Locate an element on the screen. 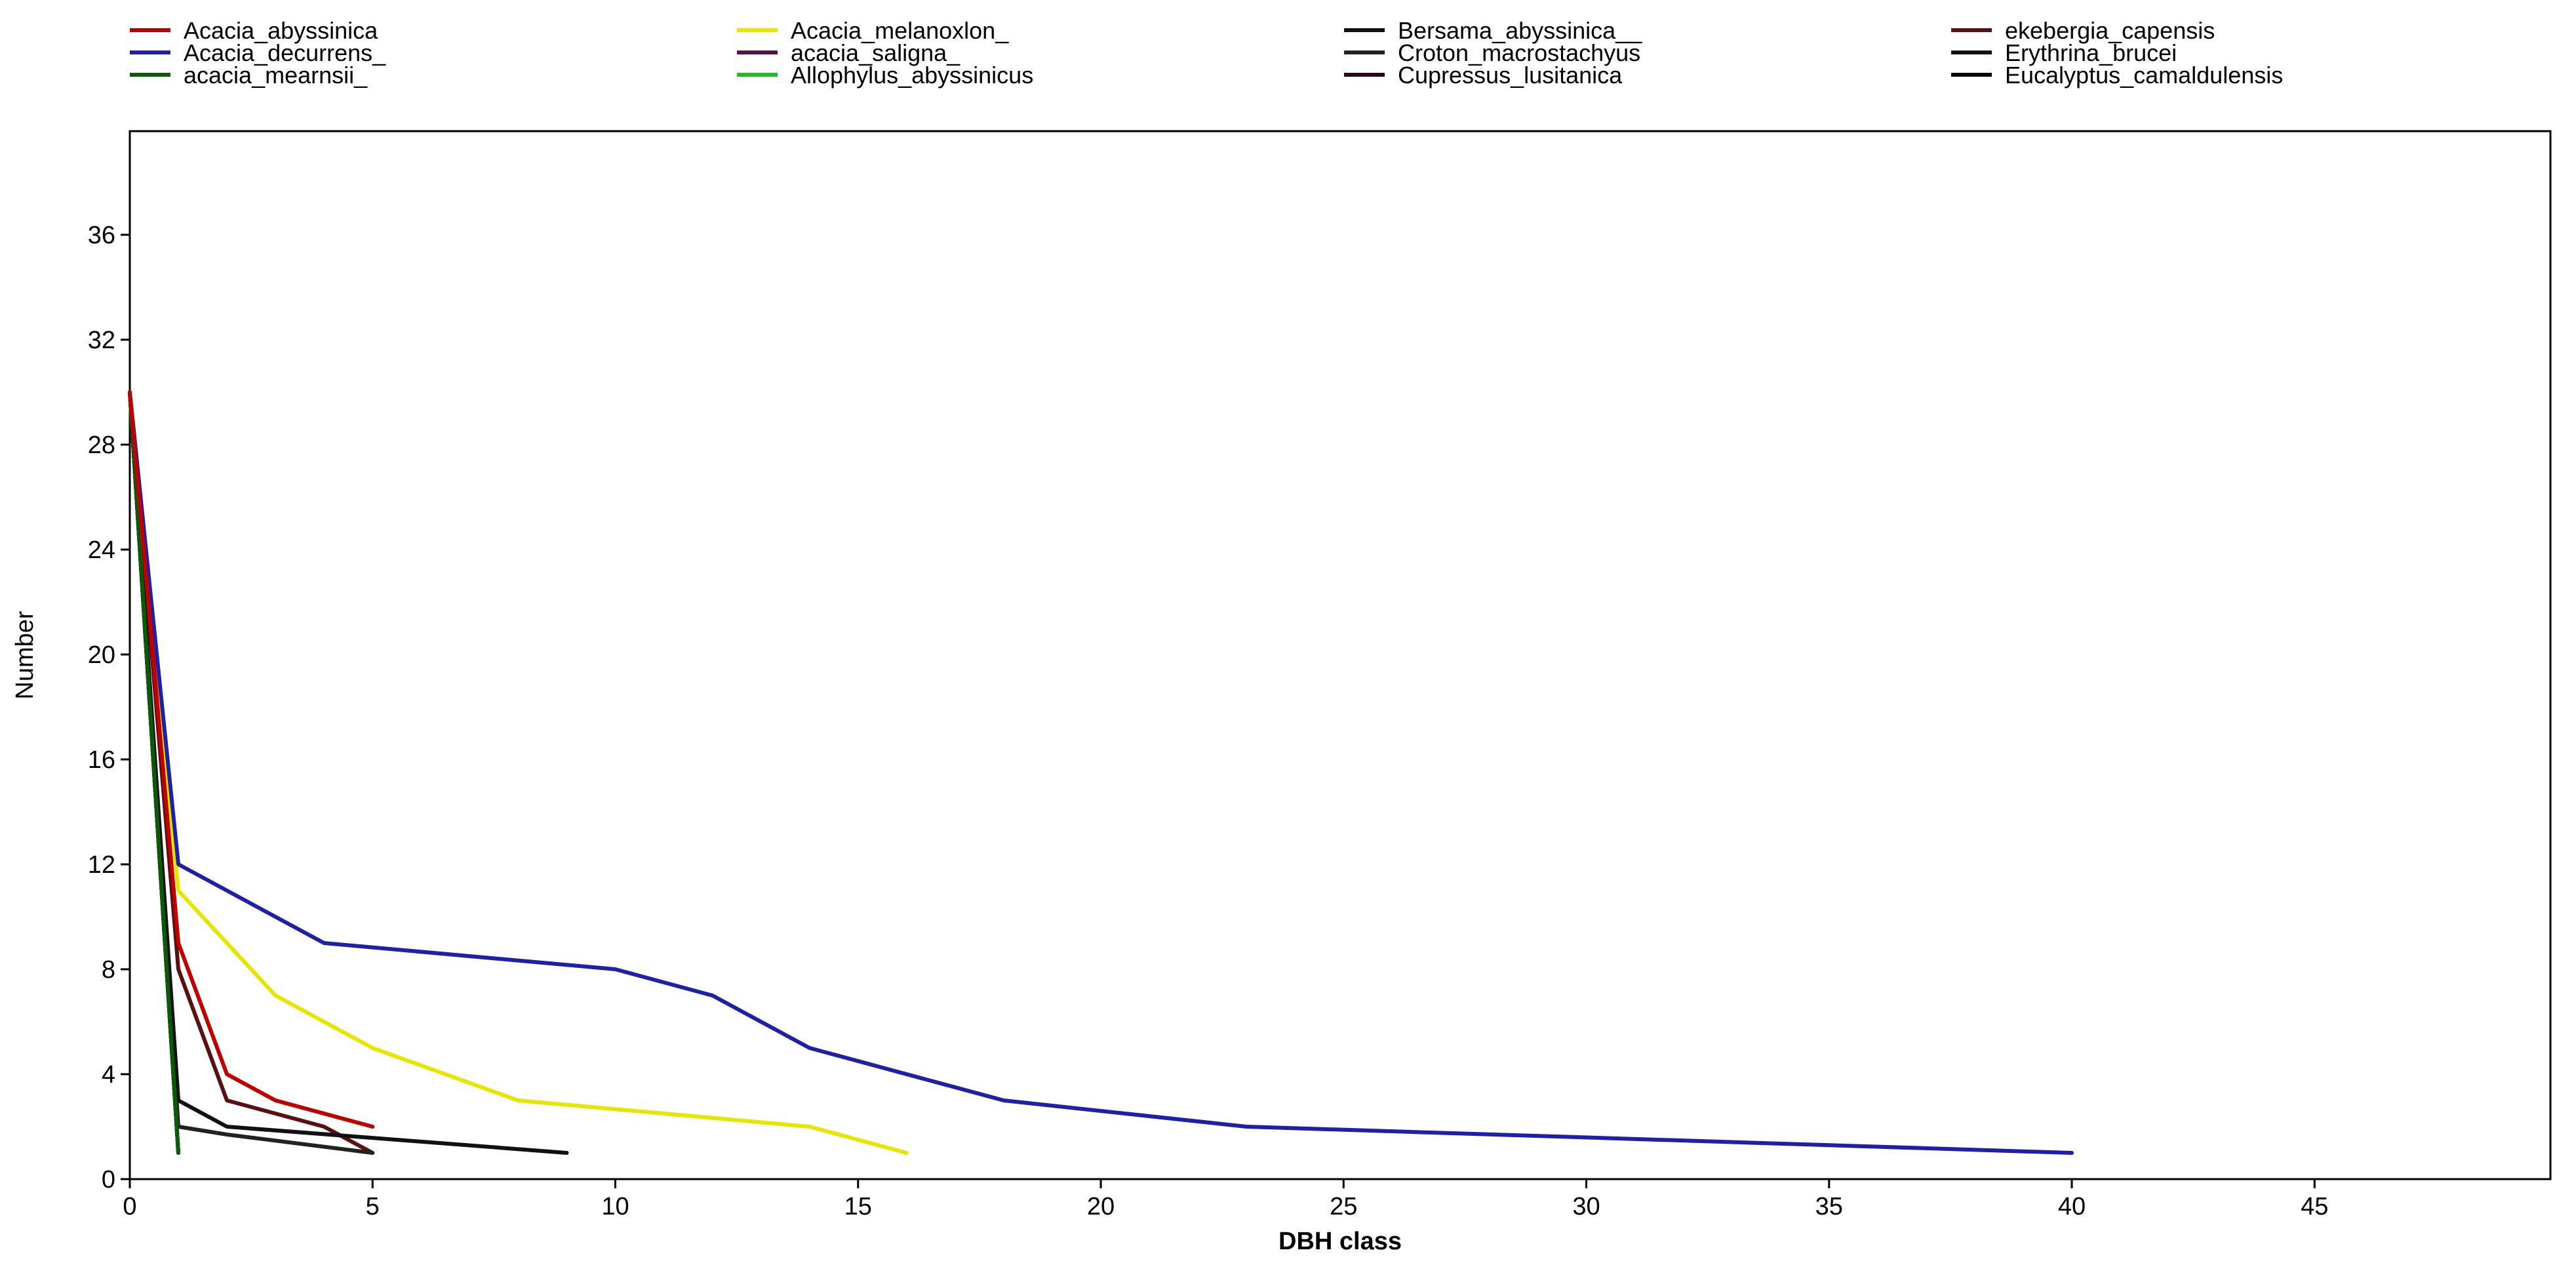  legend-label: ekebergia_capensis is located at coordinates (2110, 31).